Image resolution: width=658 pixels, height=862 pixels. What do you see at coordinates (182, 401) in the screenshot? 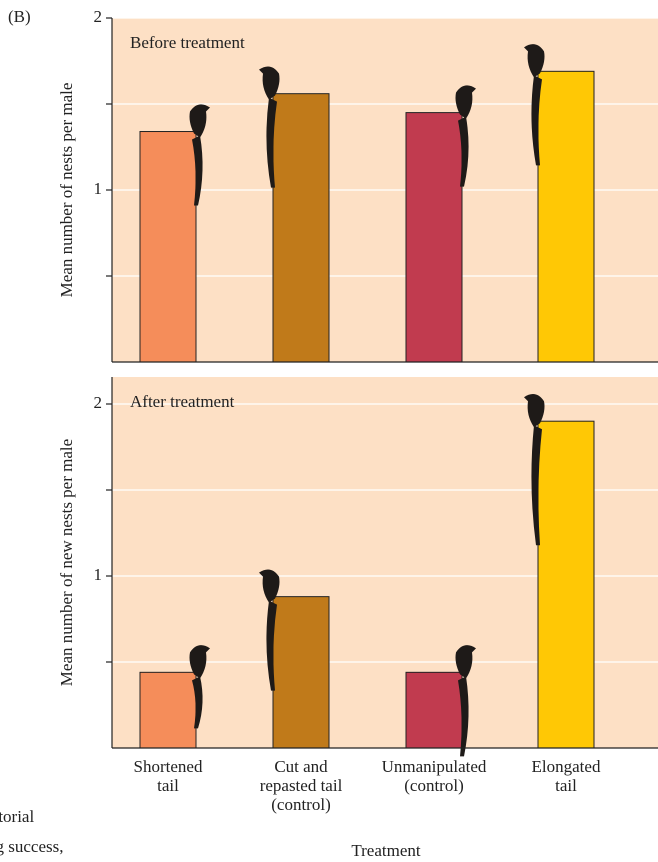
I see `annotation: After treatment` at bounding box center [182, 401].